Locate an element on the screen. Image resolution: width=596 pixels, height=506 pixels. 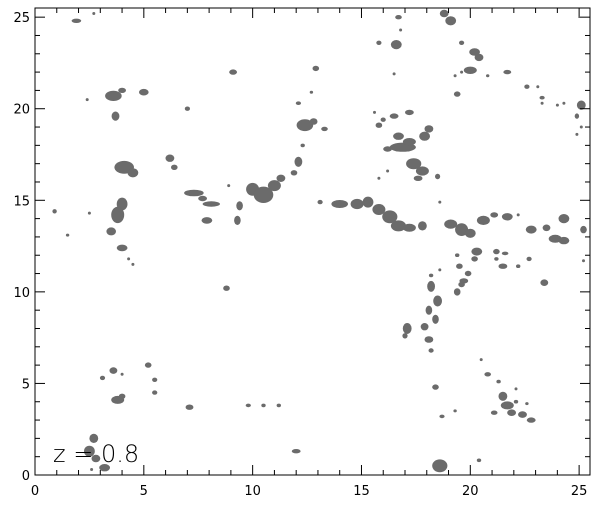
x-tick-label: 20 is located at coordinates (470, 491).